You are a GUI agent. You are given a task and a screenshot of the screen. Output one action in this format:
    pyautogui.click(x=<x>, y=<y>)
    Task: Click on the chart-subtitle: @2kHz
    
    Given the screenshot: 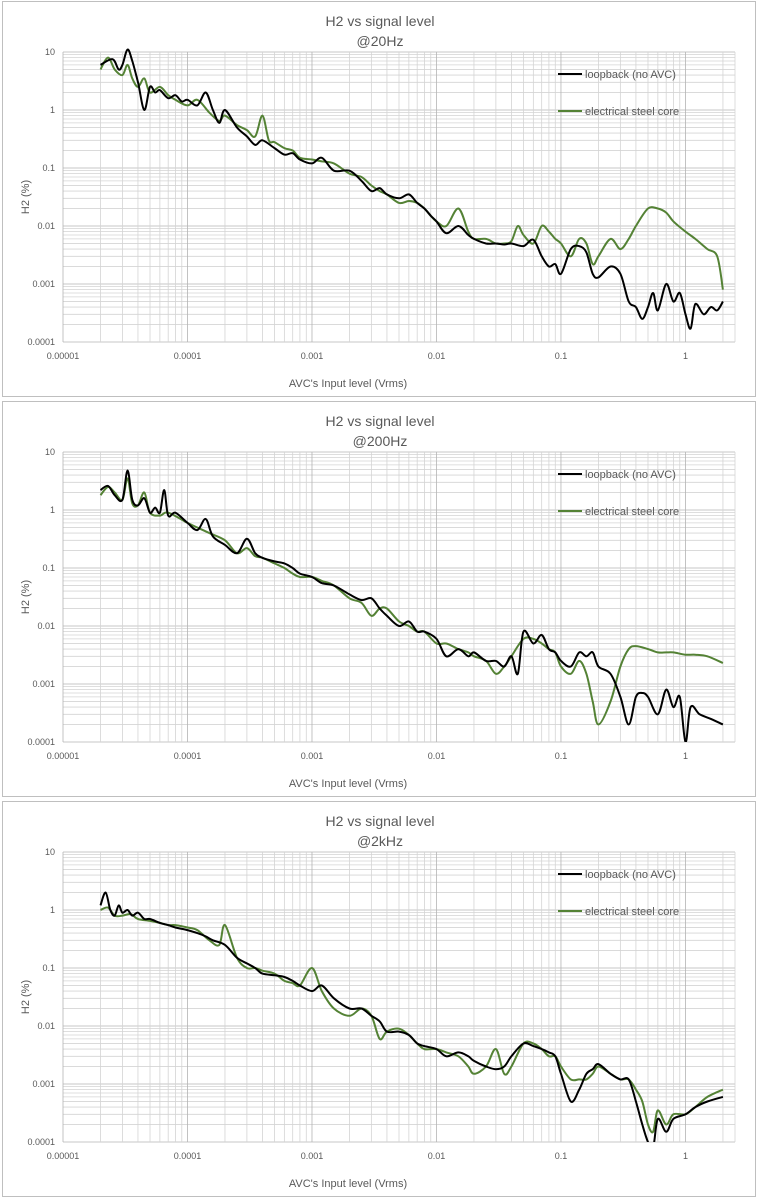 What is the action you would take?
    pyautogui.click(x=380, y=841)
    